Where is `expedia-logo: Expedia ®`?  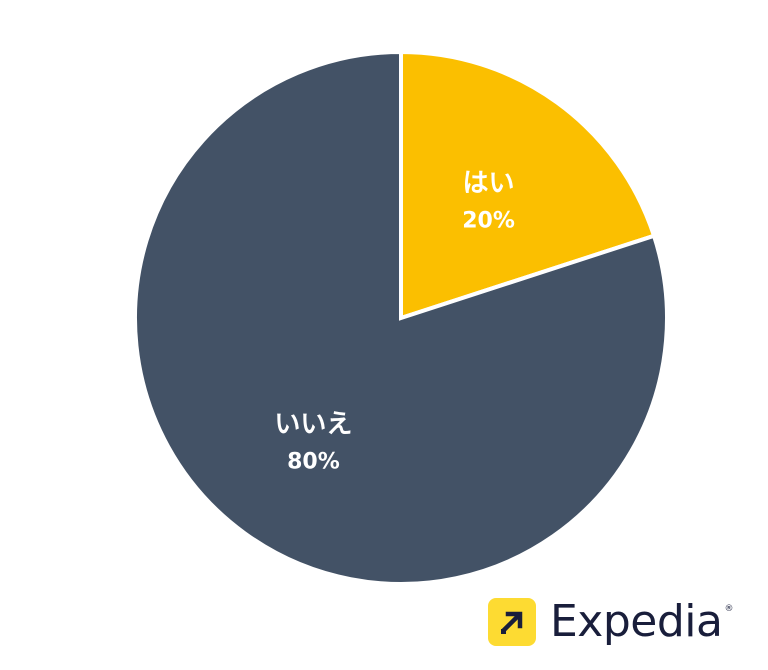
expedia-logo: Expedia ® is located at coordinates (610, 622).